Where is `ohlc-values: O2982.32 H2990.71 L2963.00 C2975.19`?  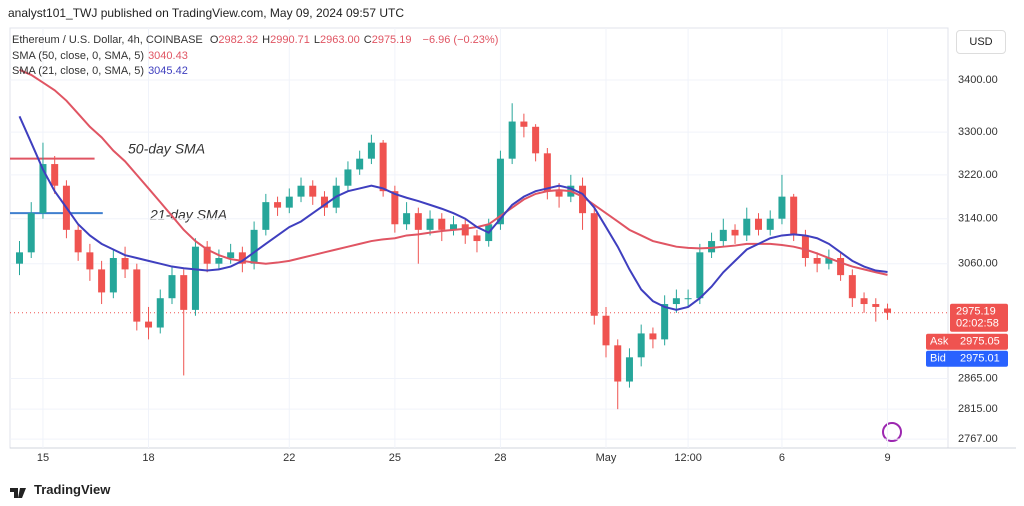
ohlc-values: O2982.32 H2990.71 L2963.00 C2975.19 is located at coordinates (313, 40).